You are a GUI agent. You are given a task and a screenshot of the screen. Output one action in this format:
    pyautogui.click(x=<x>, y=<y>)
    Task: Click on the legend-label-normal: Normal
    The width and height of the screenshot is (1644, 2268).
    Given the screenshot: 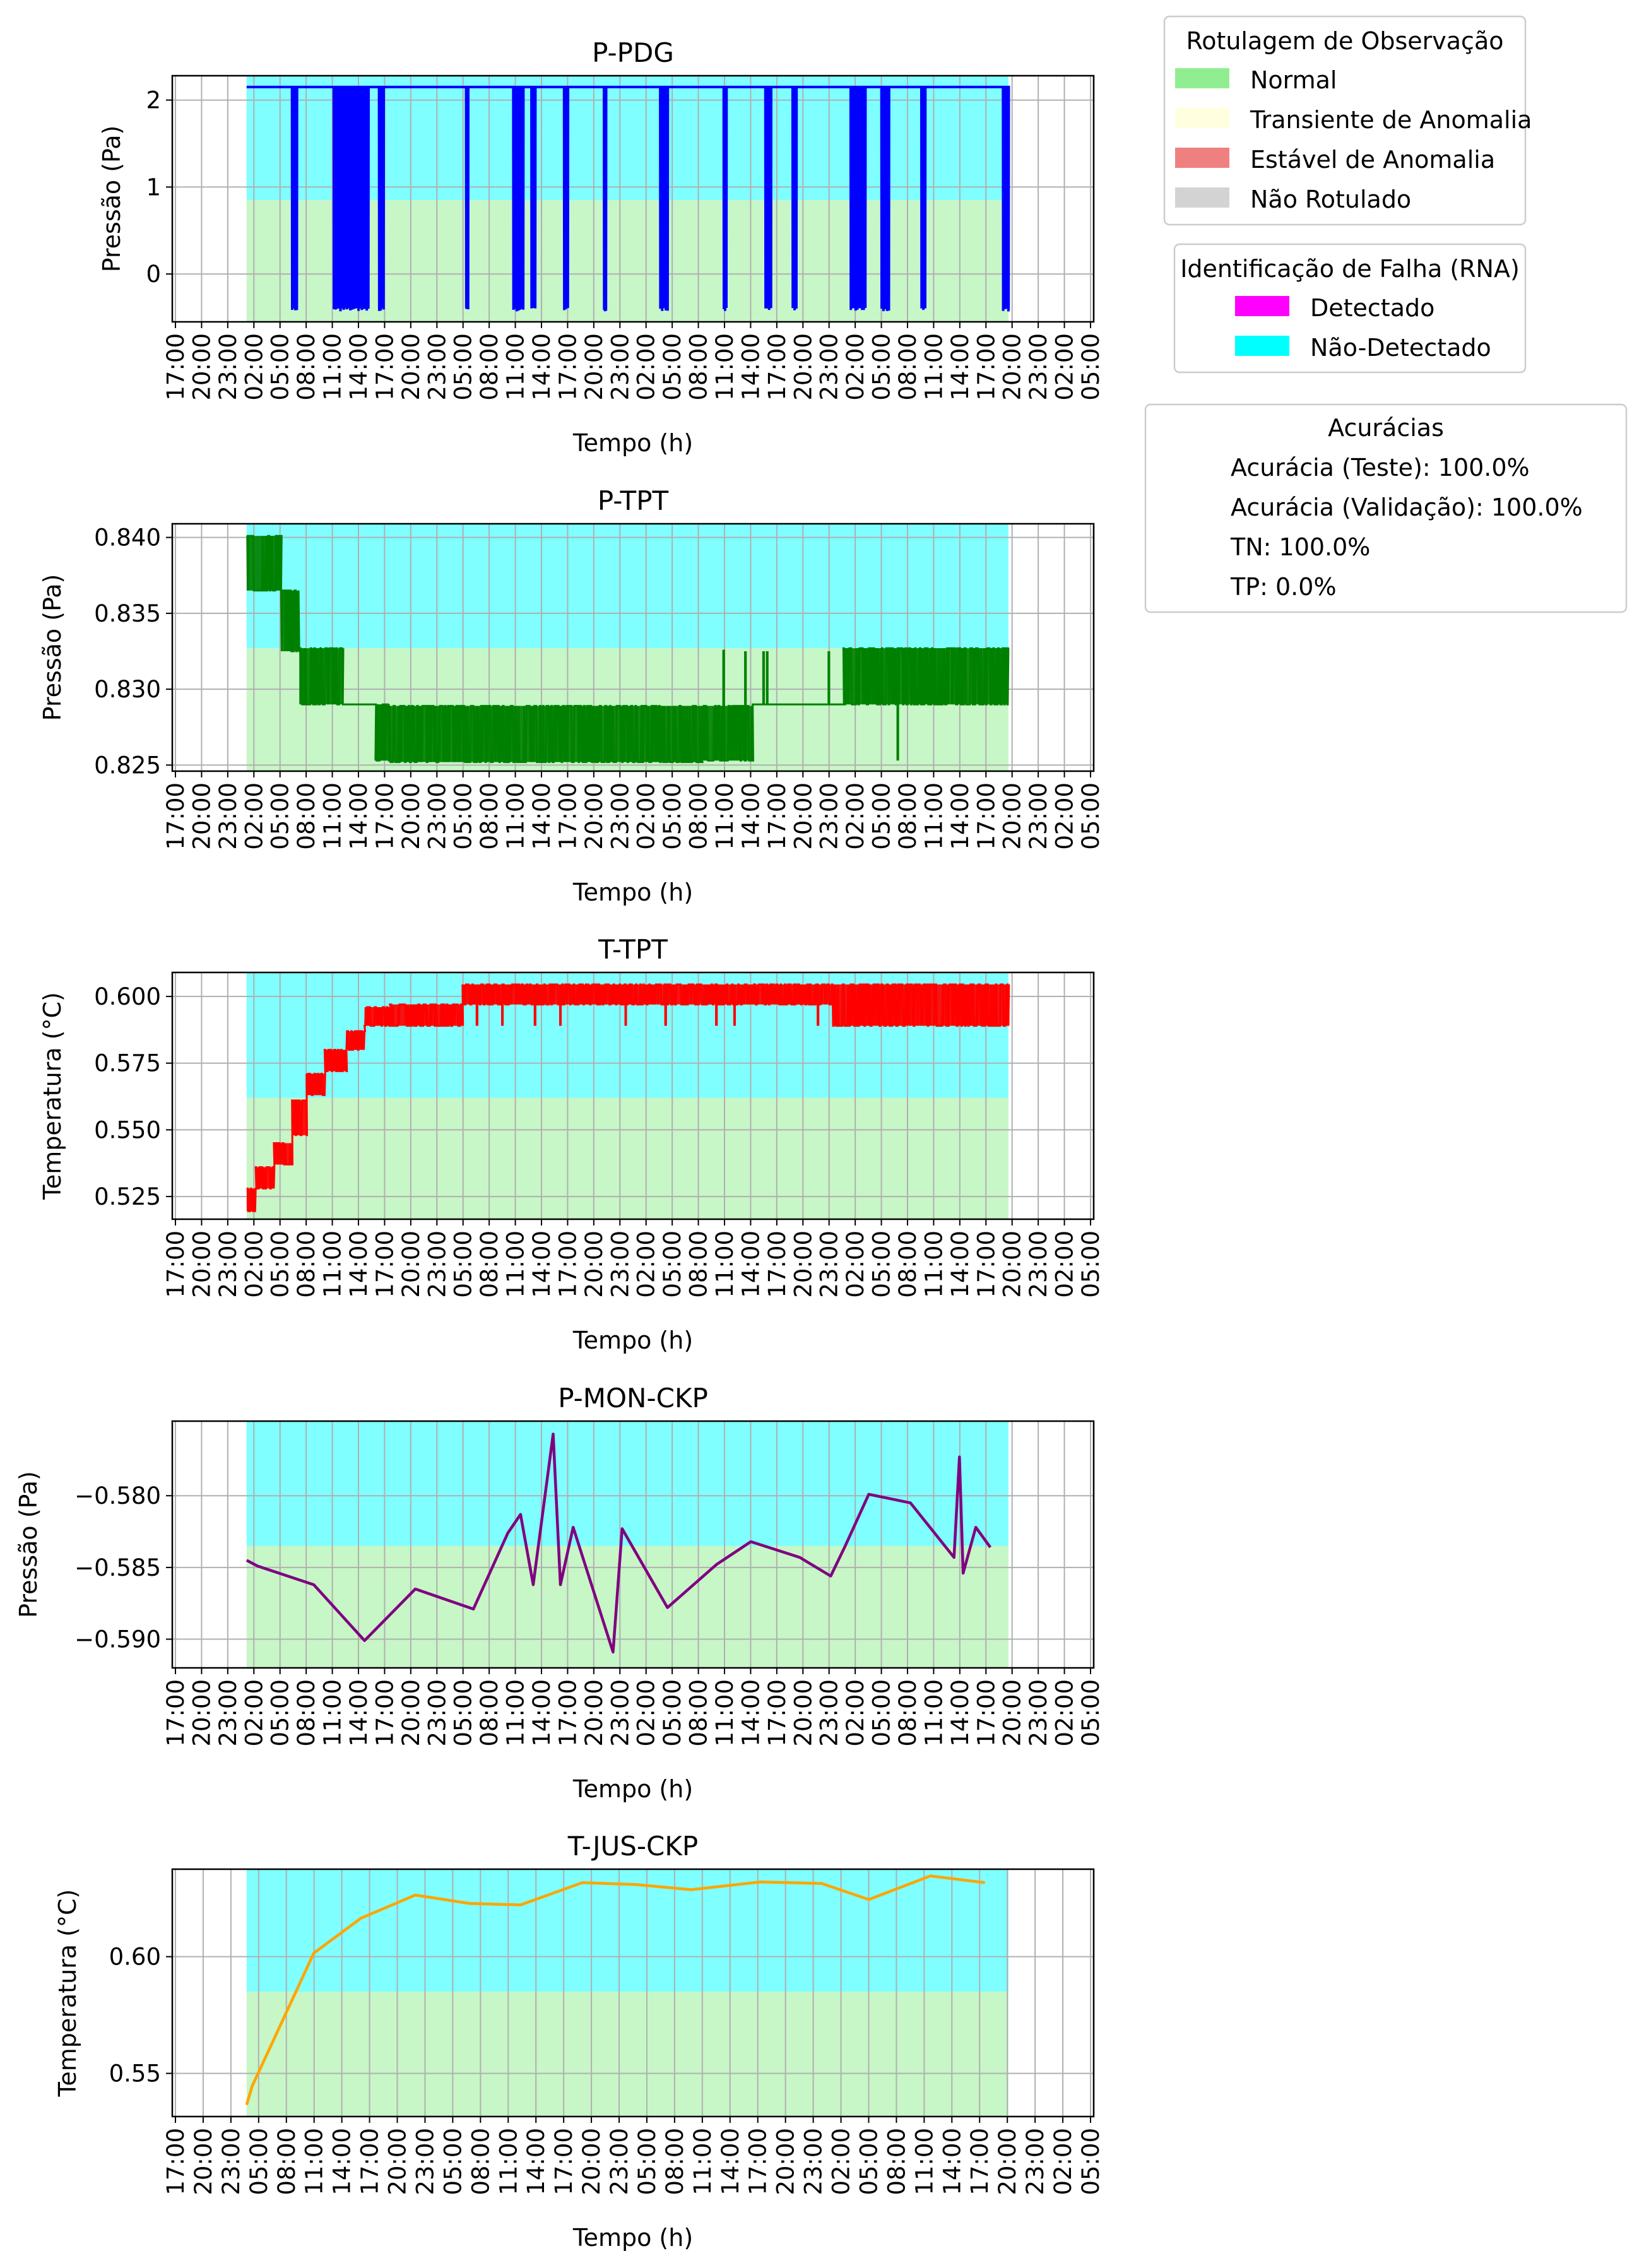 What is the action you would take?
    pyautogui.click(x=1294, y=80)
    